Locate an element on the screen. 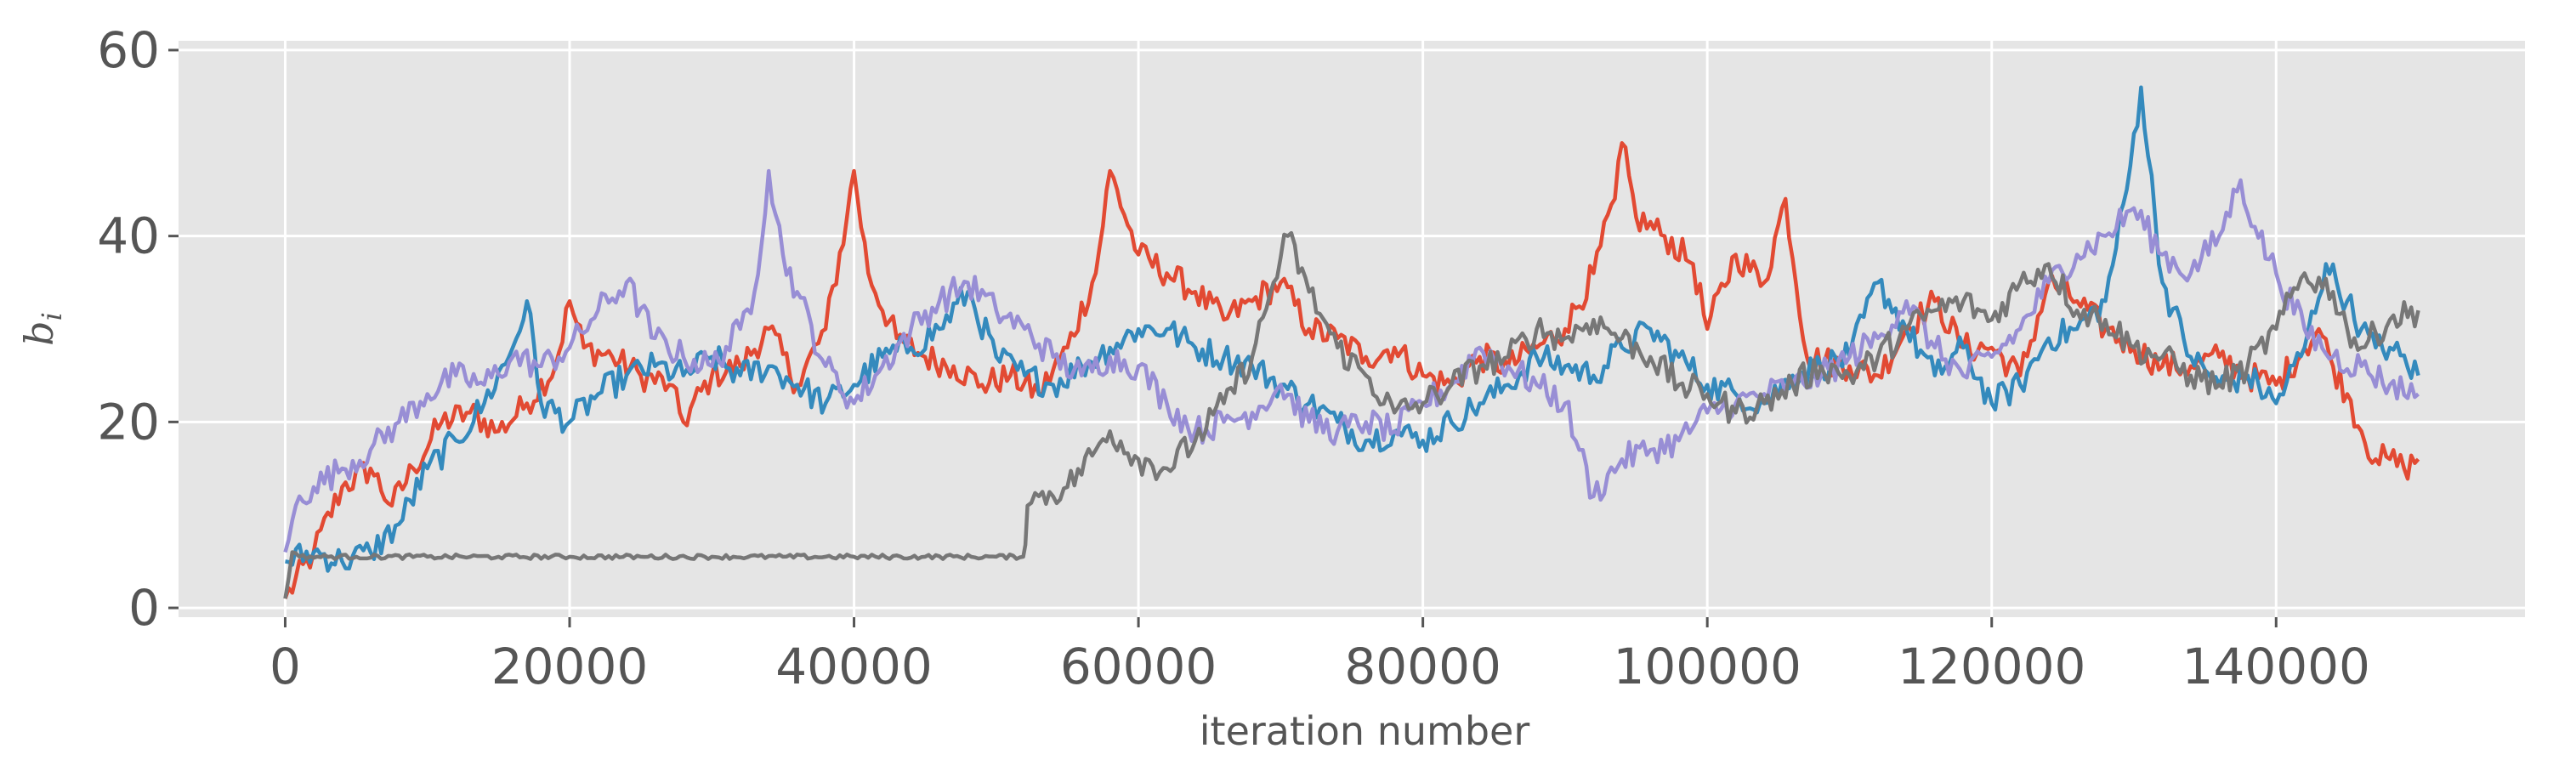  y-tick-label: 20 is located at coordinates (129, 422).